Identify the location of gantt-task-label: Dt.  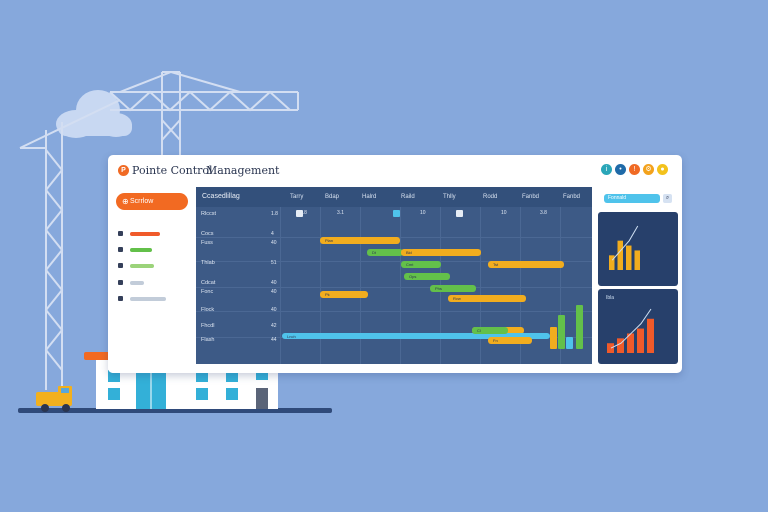
(374, 252).